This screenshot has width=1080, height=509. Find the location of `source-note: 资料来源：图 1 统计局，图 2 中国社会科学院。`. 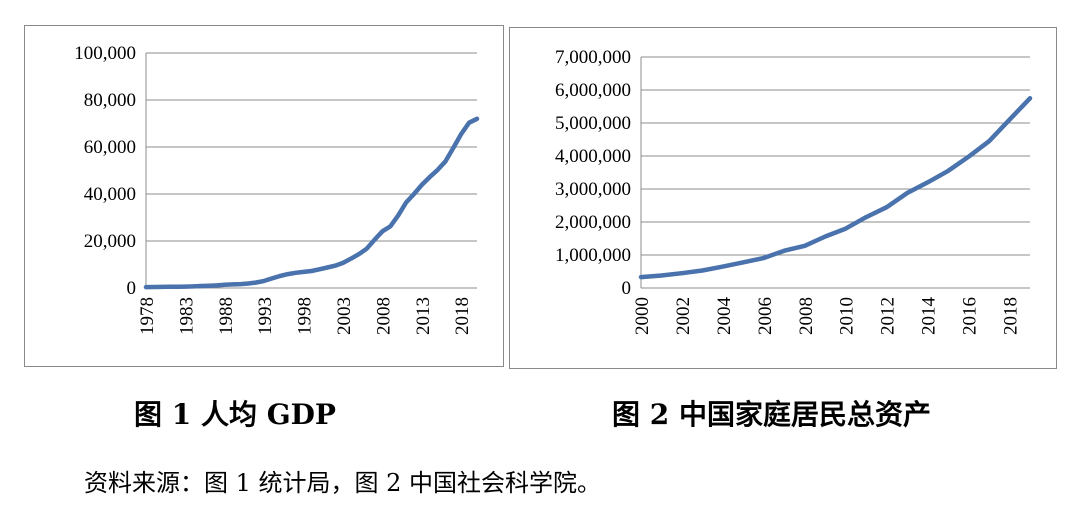

source-note: 资料来源：图 1 统计局，图 2 中国社会科学院。 is located at coordinates (343, 483).